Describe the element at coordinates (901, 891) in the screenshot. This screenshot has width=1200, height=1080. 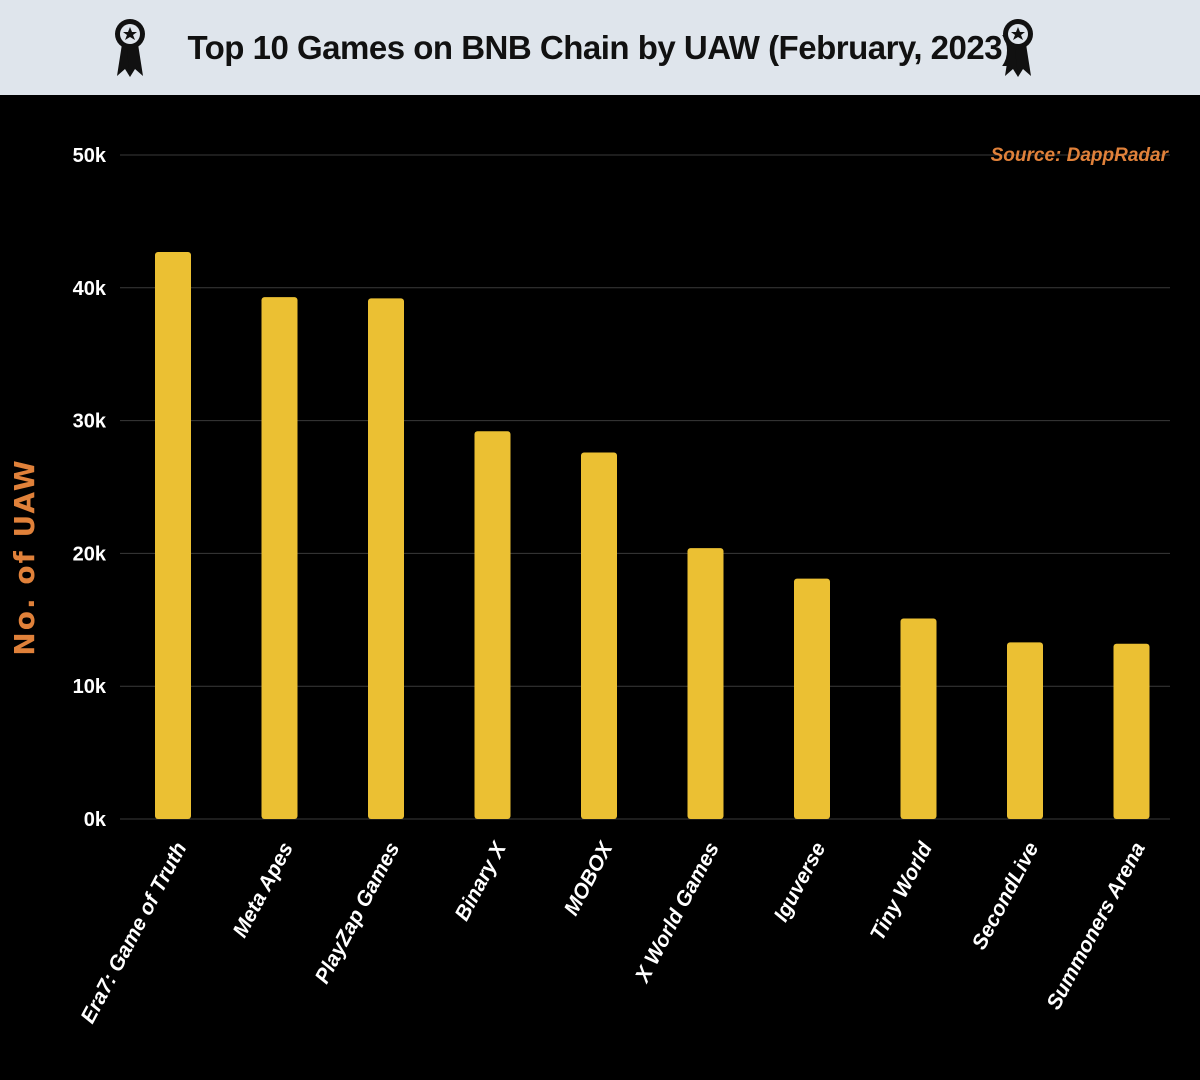
I see `x-category-label: Tiny World` at that location.